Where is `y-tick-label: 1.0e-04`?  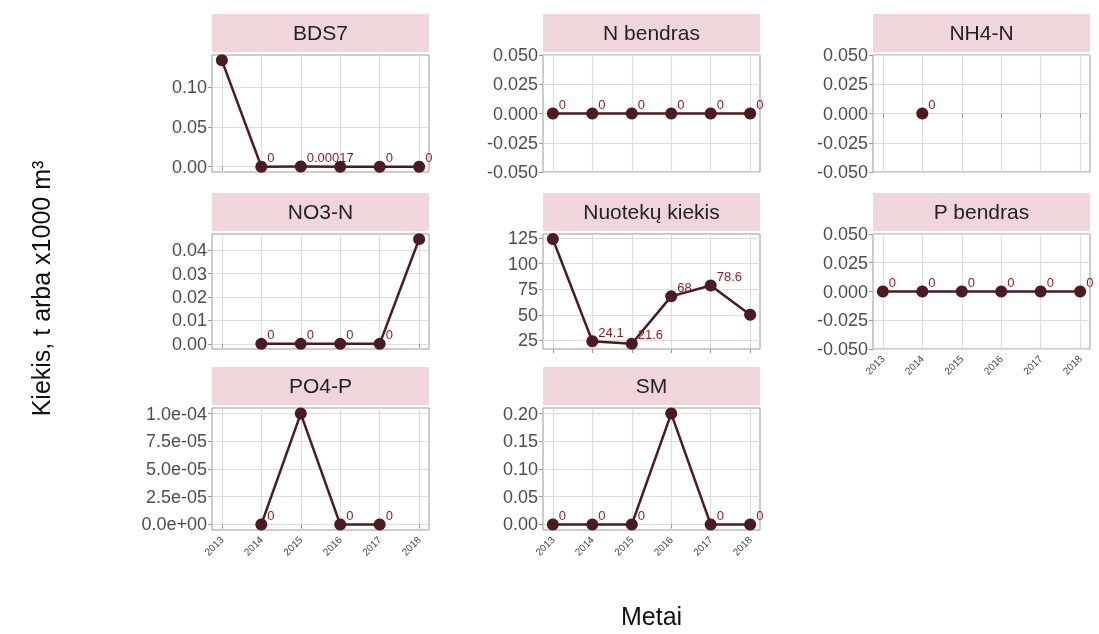
y-tick-label: 1.0e-04 is located at coordinates (176, 413).